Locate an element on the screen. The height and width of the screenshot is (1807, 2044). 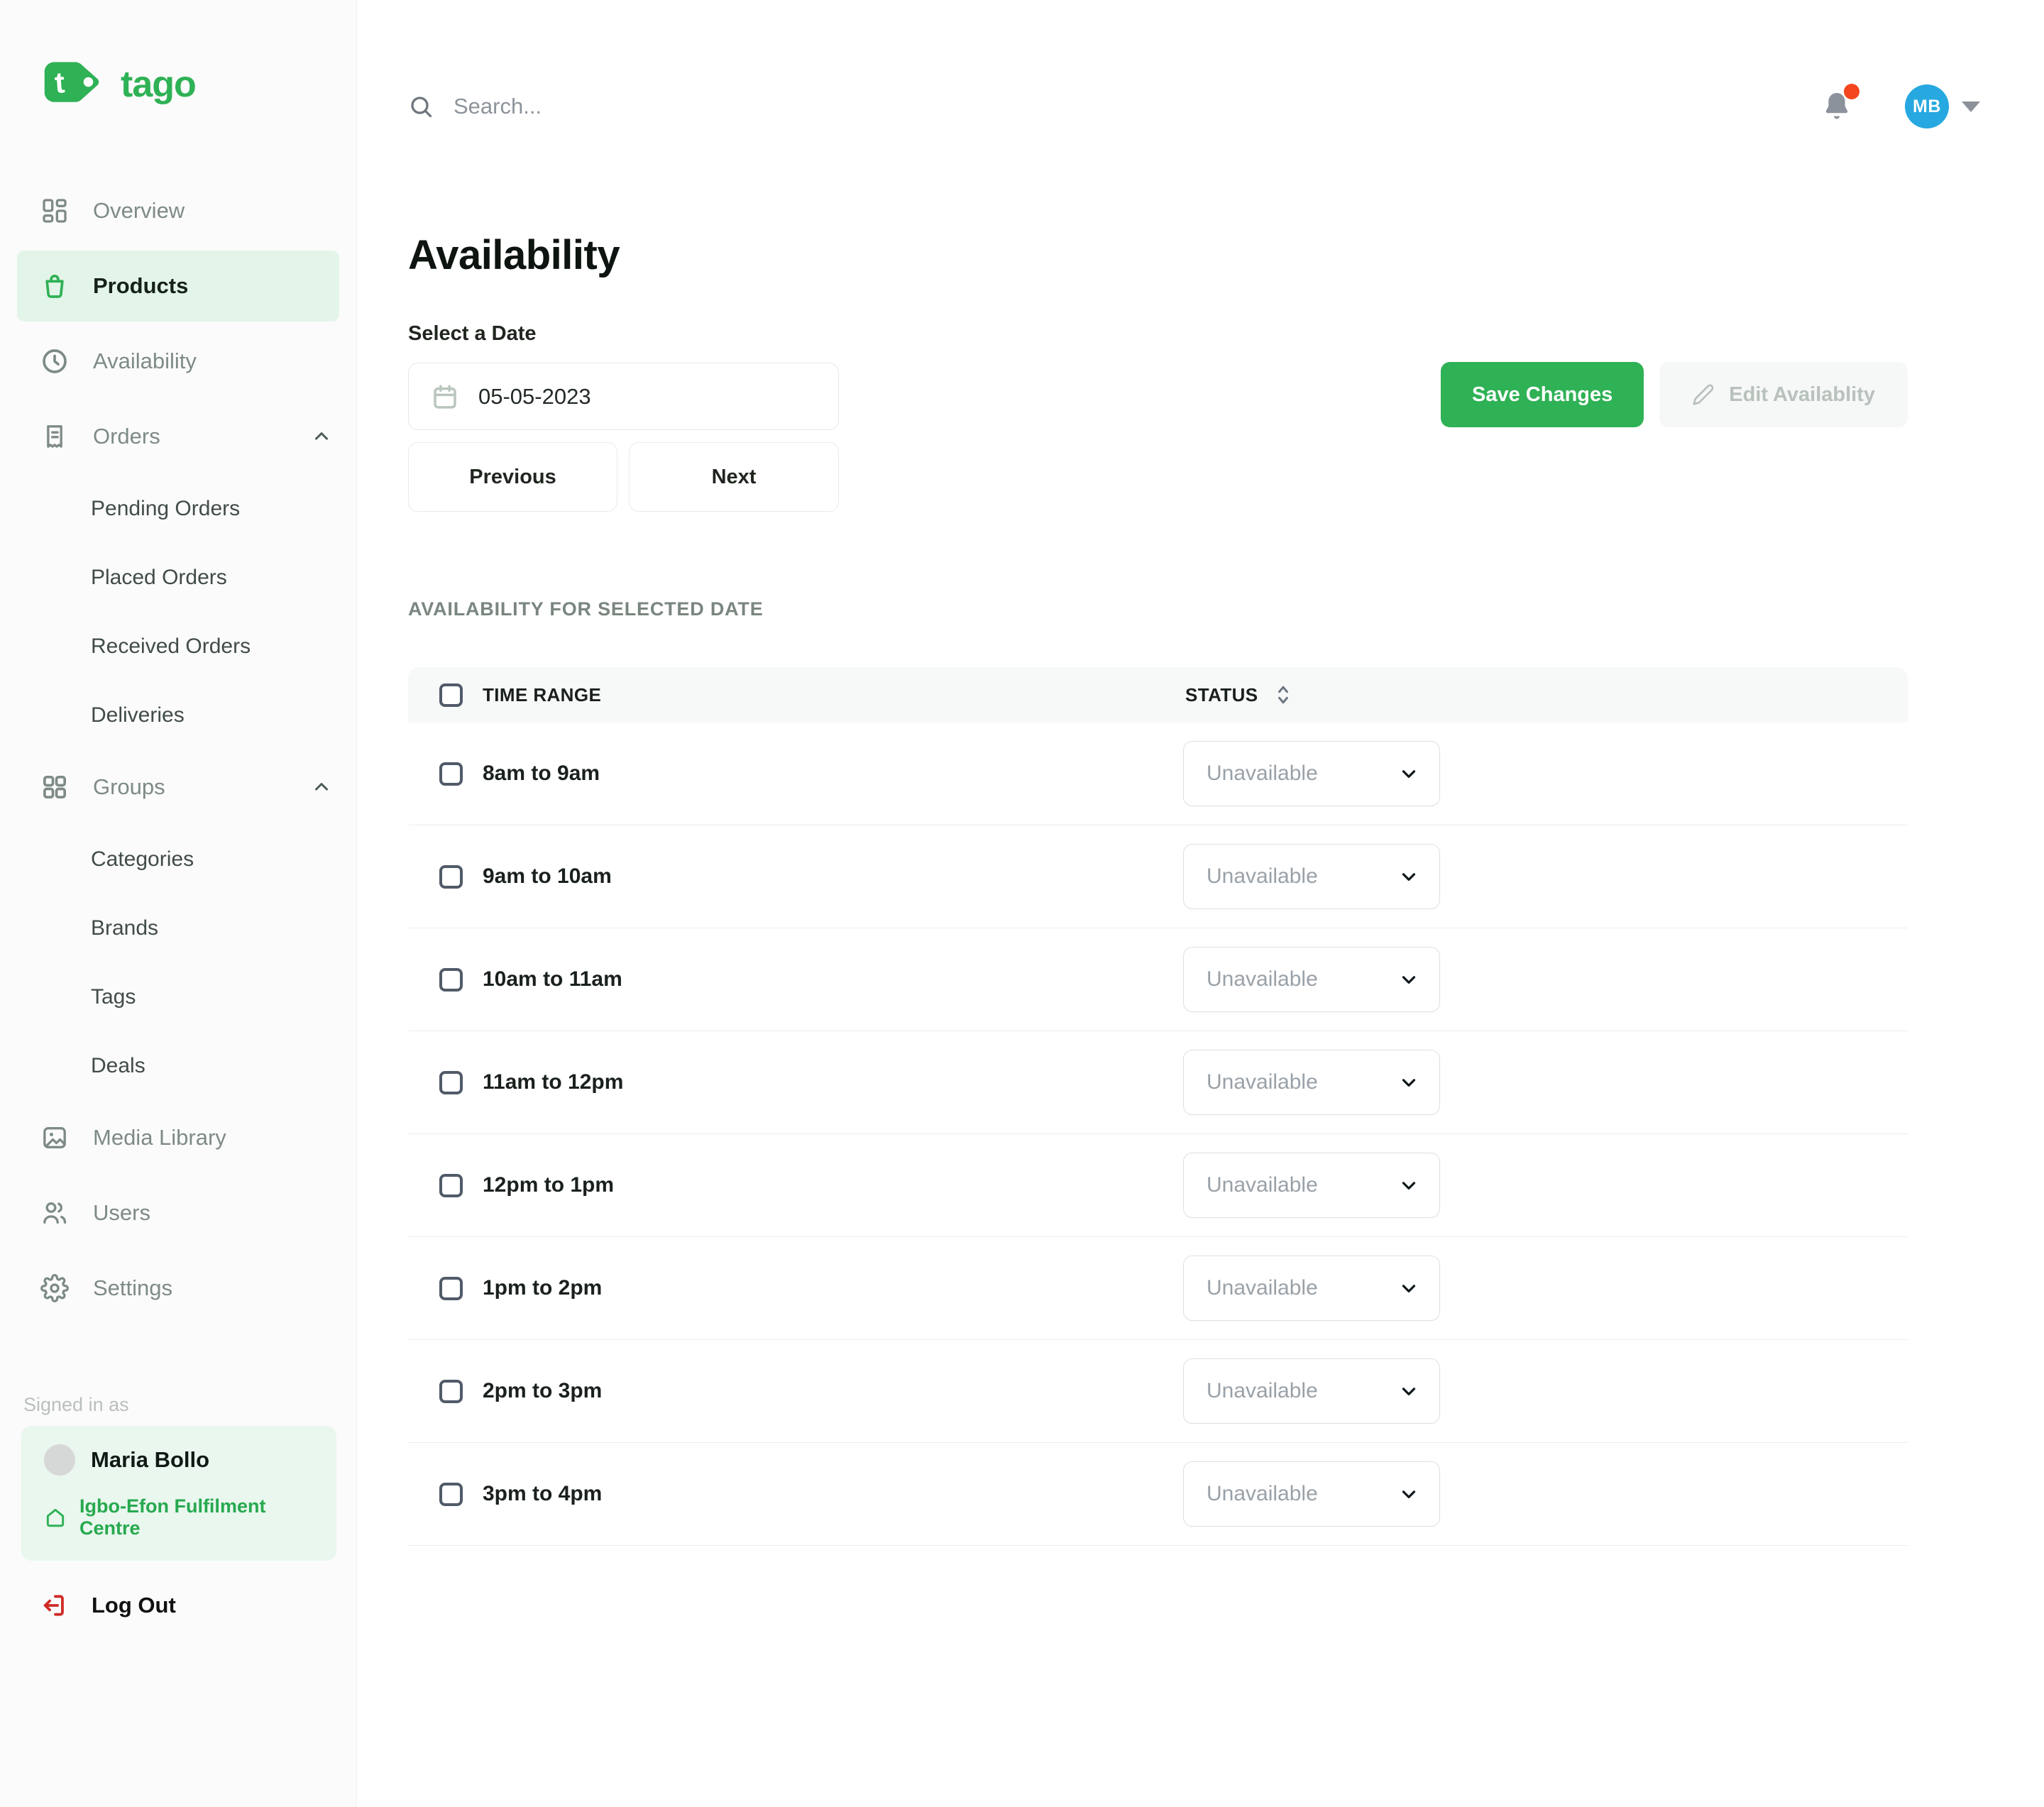
previous-button: Previous is located at coordinates (512, 477).